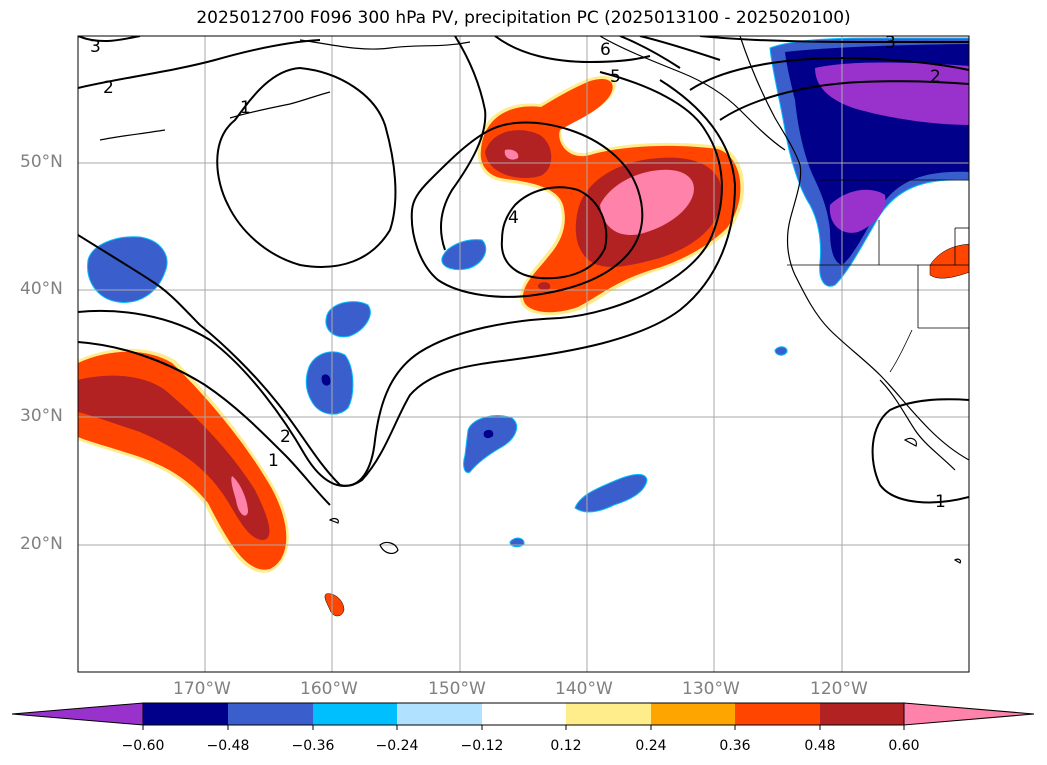  Describe the element at coordinates (584, 689) in the screenshot. I see `lon-label: 140°W` at that location.